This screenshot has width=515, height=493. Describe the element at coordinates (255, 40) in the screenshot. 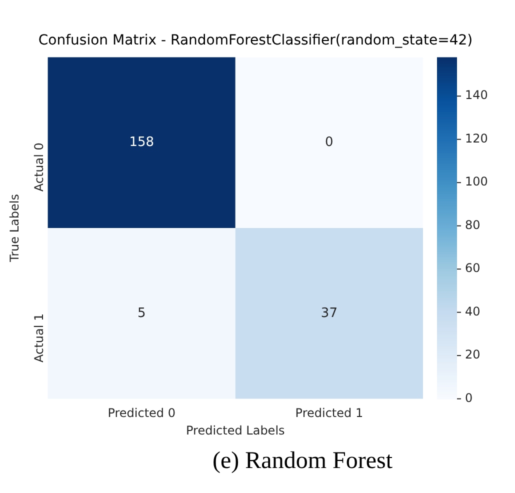

I see `chart-title: Confusion Matrix - RandomForestClassifier(random_state=42)` at that location.